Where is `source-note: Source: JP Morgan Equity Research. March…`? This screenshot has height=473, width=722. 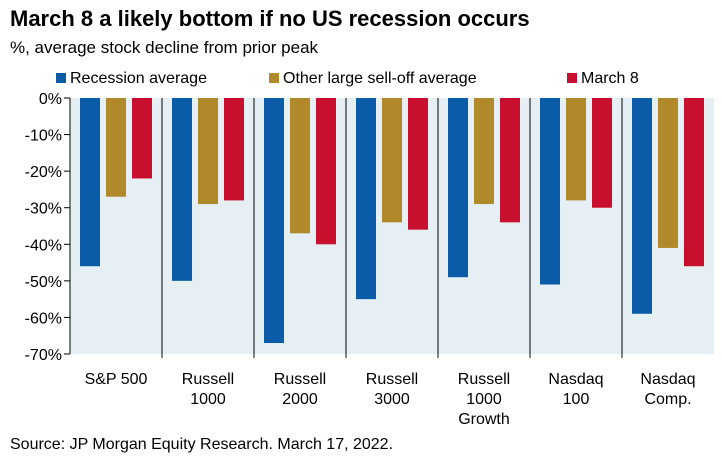 source-note: Source: JP Morgan Equity Research. March… is located at coordinates (202, 444).